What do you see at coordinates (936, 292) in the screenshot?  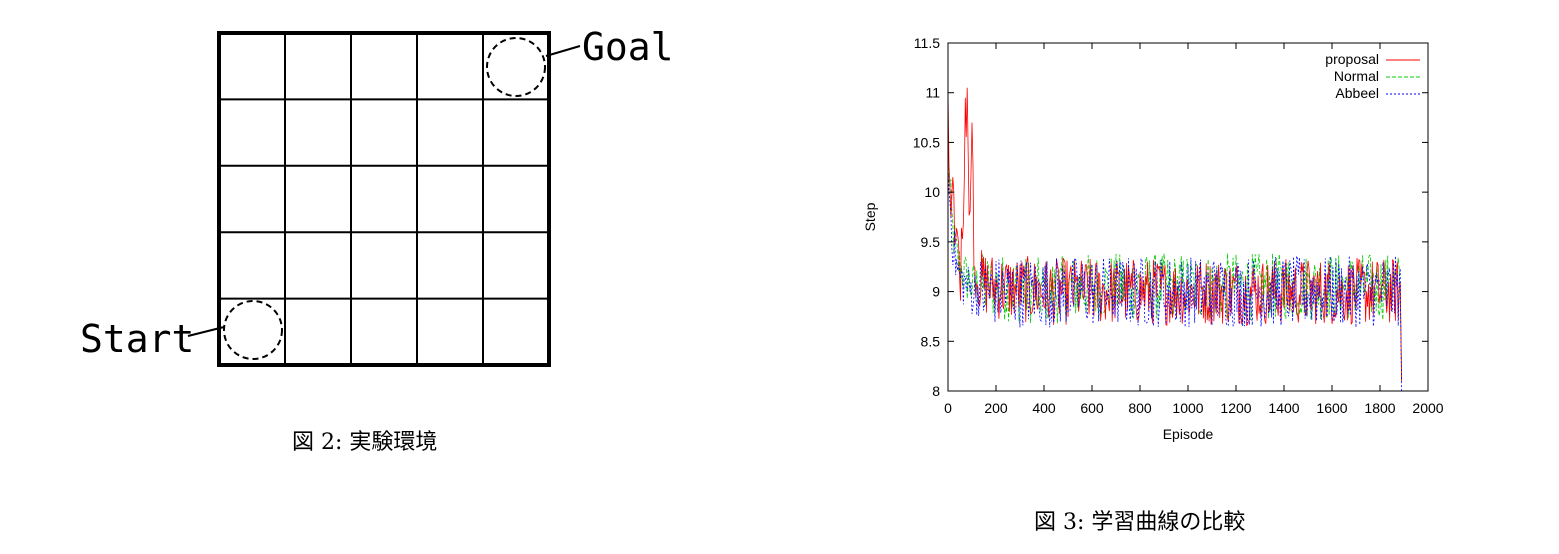 I see `y-tick-label: 9` at bounding box center [936, 292].